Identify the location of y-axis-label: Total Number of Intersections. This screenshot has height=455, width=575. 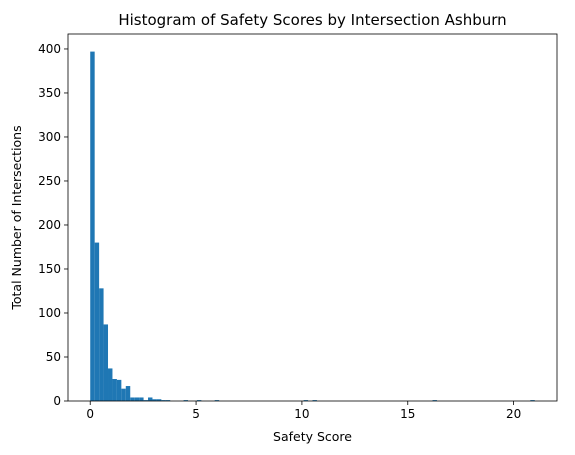
(16, 217).